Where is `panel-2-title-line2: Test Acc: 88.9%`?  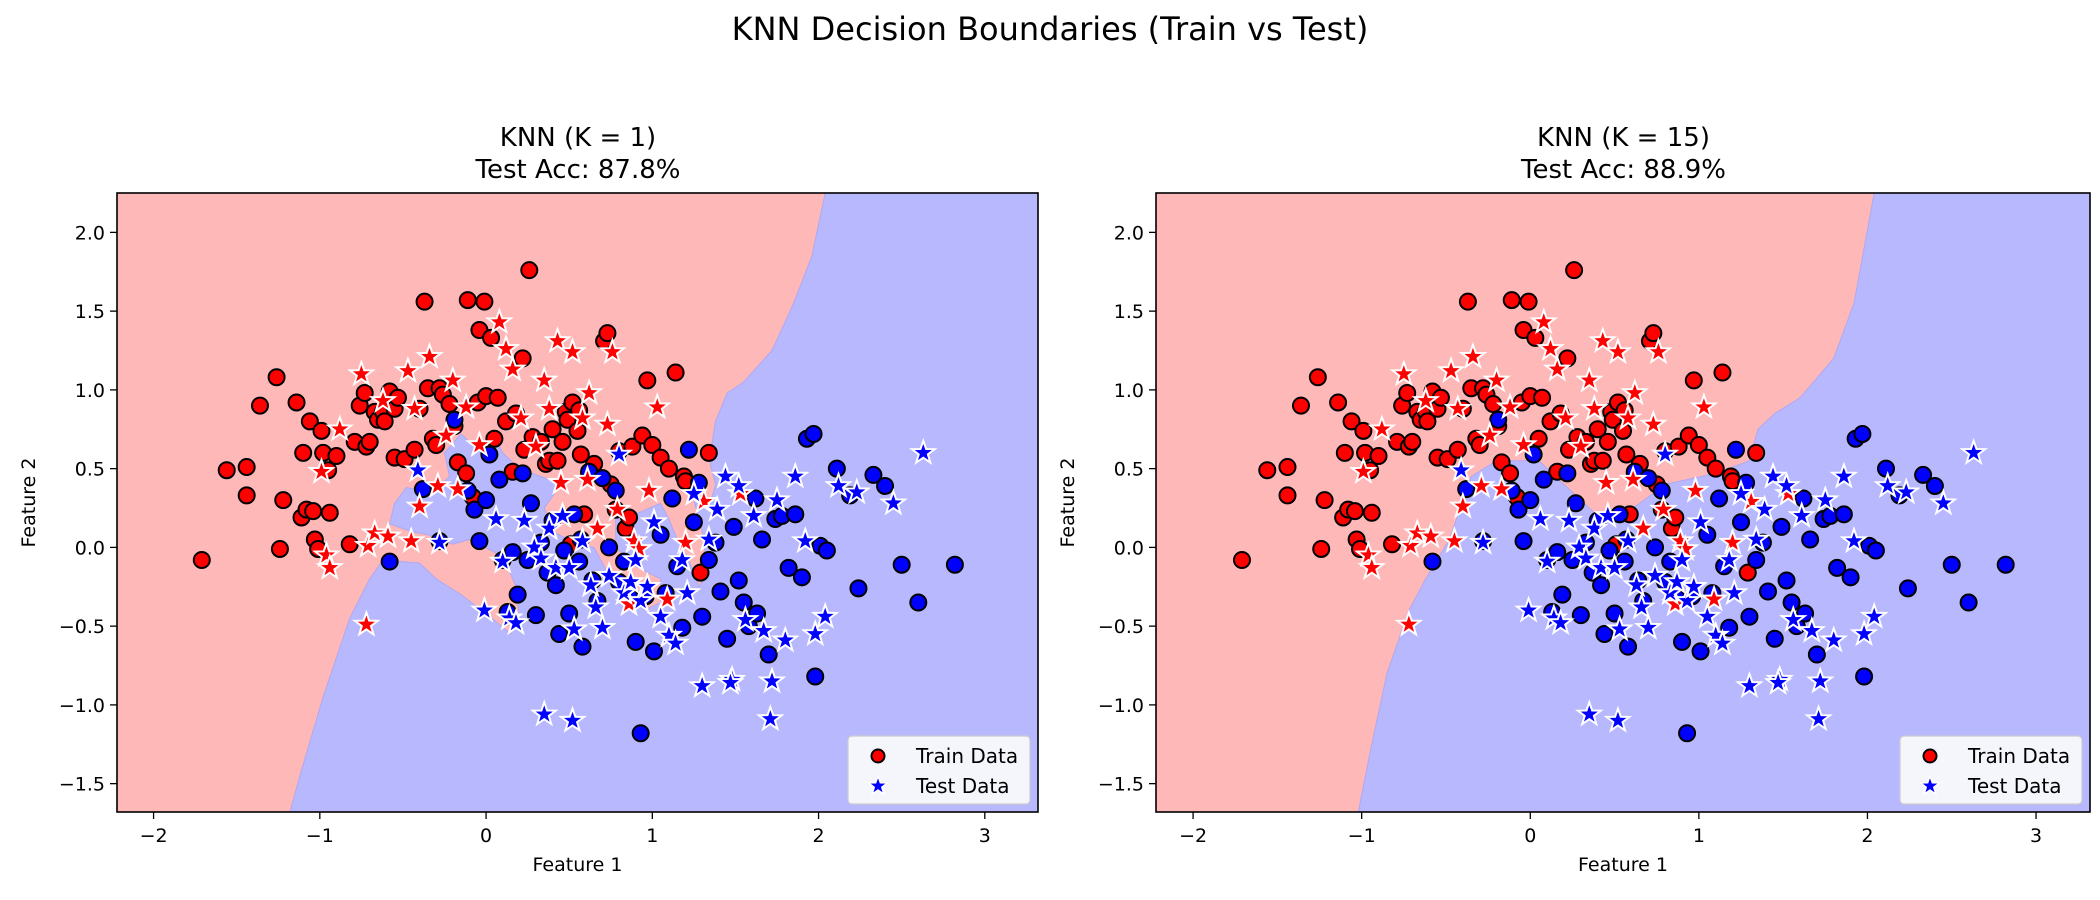
panel-2-title-line2: Test Acc: 88.9% is located at coordinates (1623, 170).